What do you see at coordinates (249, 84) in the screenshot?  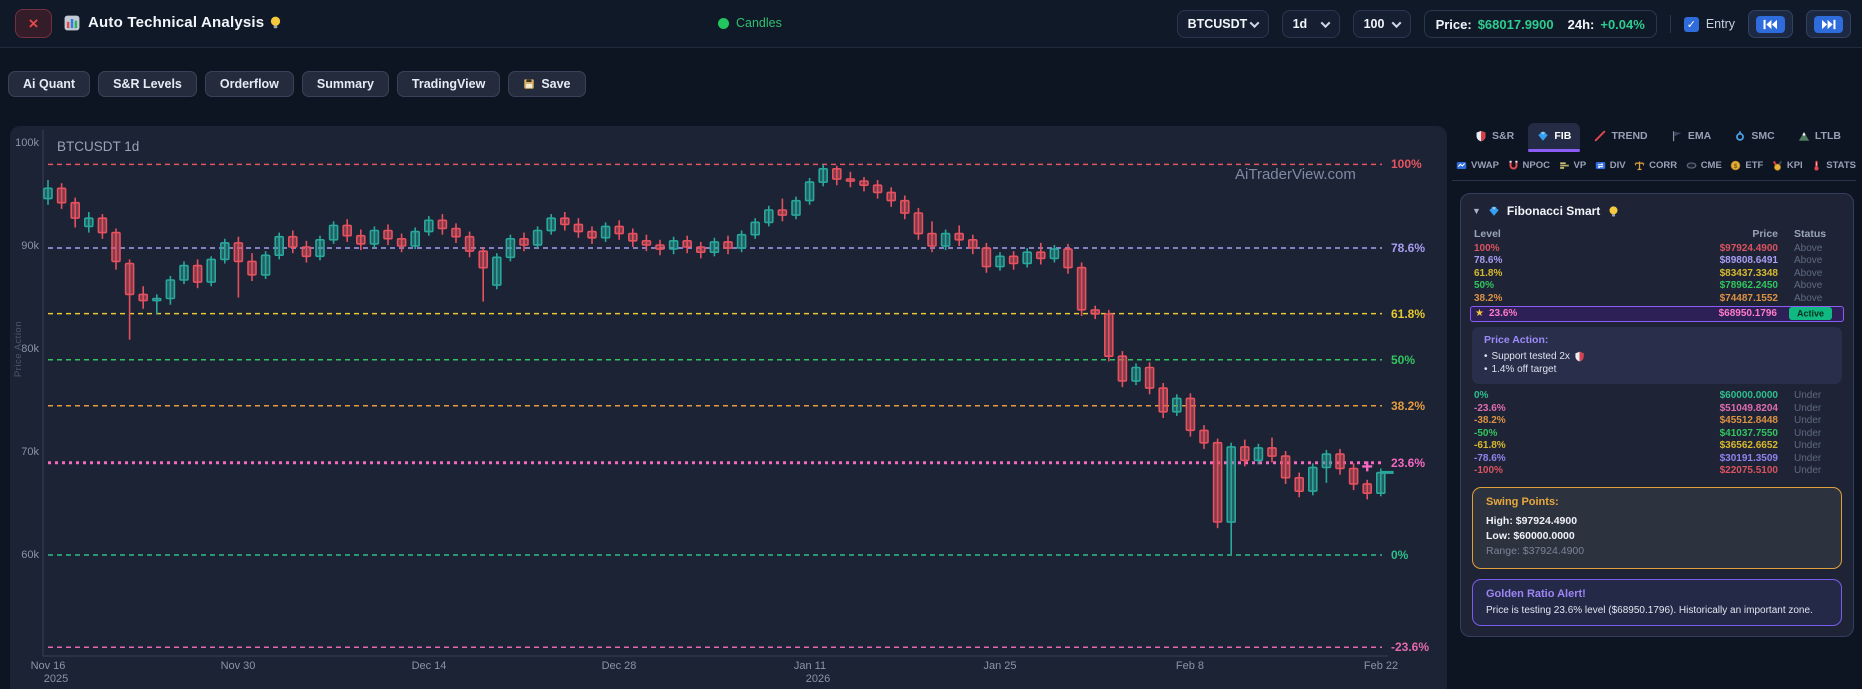 I see `toolbar-button-orderflow: Orderflow` at bounding box center [249, 84].